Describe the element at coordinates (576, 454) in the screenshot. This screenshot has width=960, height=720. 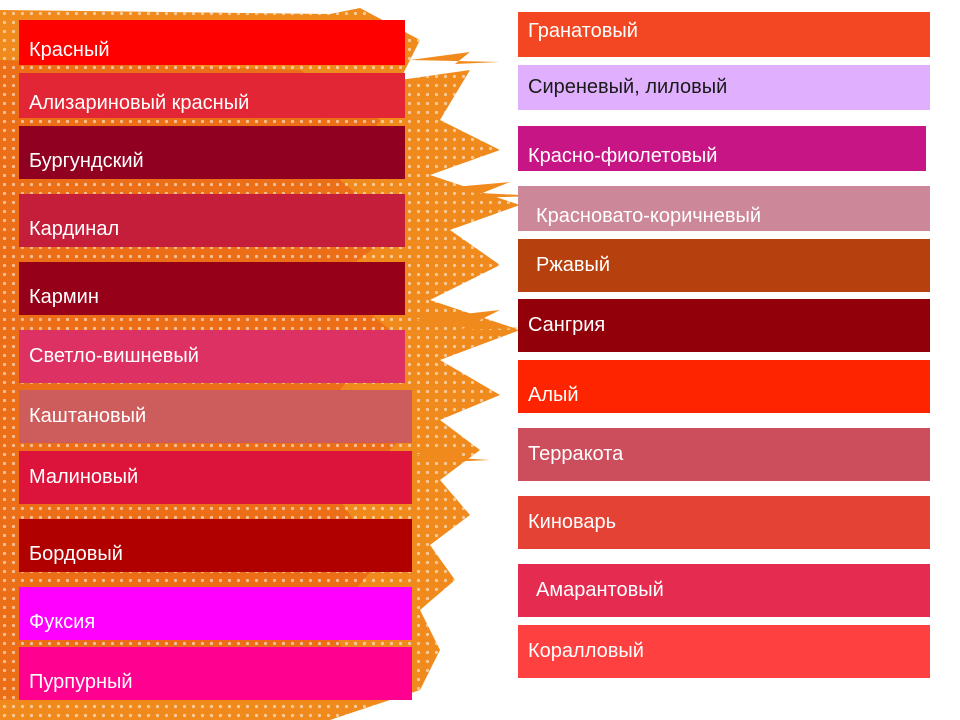
I see `color-name-label: Терракота` at that location.